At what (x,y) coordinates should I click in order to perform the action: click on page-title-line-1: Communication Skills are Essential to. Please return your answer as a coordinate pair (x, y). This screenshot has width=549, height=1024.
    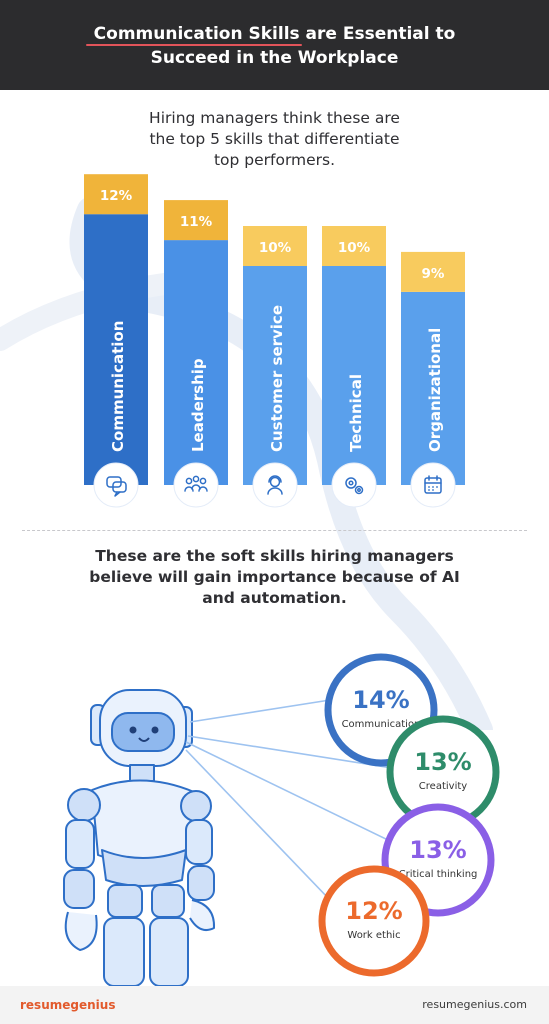
    Looking at the image, I should click on (274, 34).